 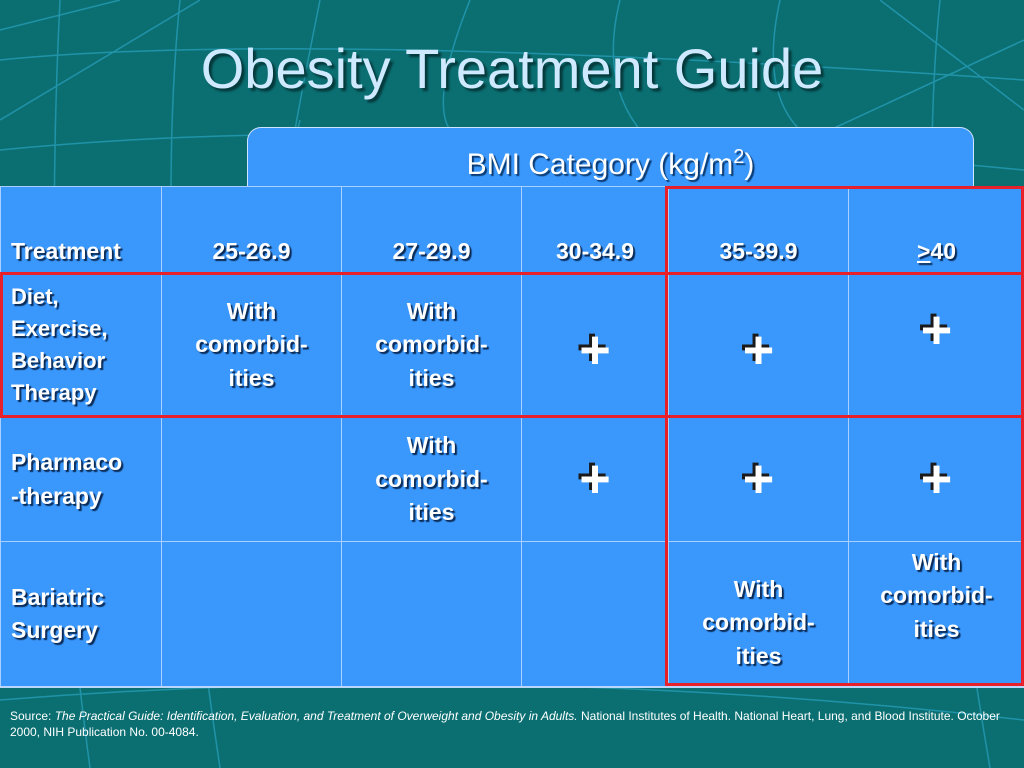 What do you see at coordinates (251, 229) in the screenshot?
I see `header-bmi-25-26.9: 25-26.9` at bounding box center [251, 229].